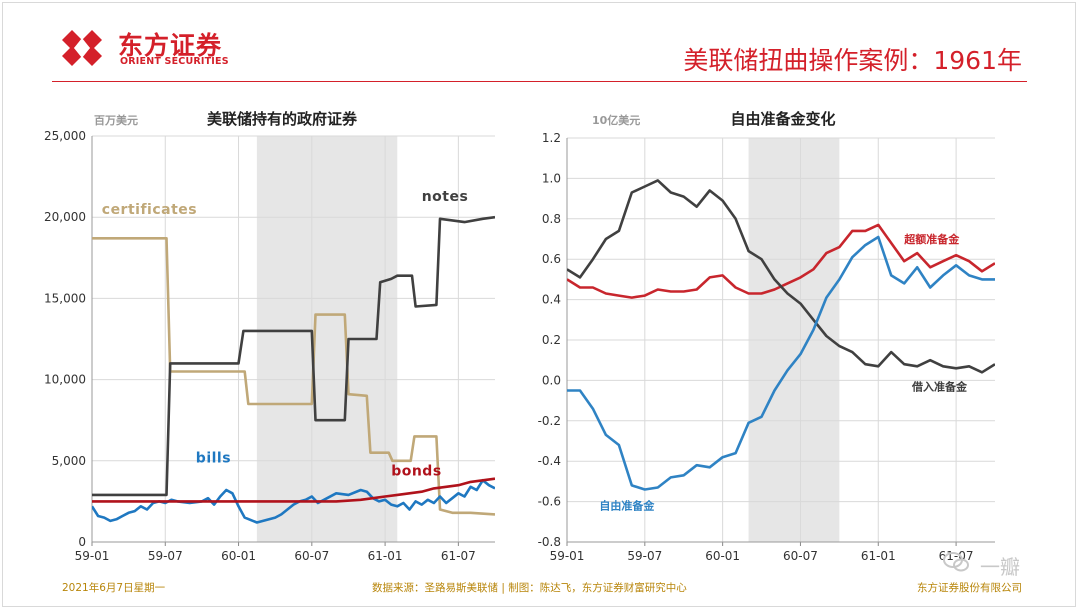 Image resolution: width=1080 pixels, height=611 pixels. Describe the element at coordinates (416, 471) in the screenshot. I see `series-label-bonds: bonds` at that location.